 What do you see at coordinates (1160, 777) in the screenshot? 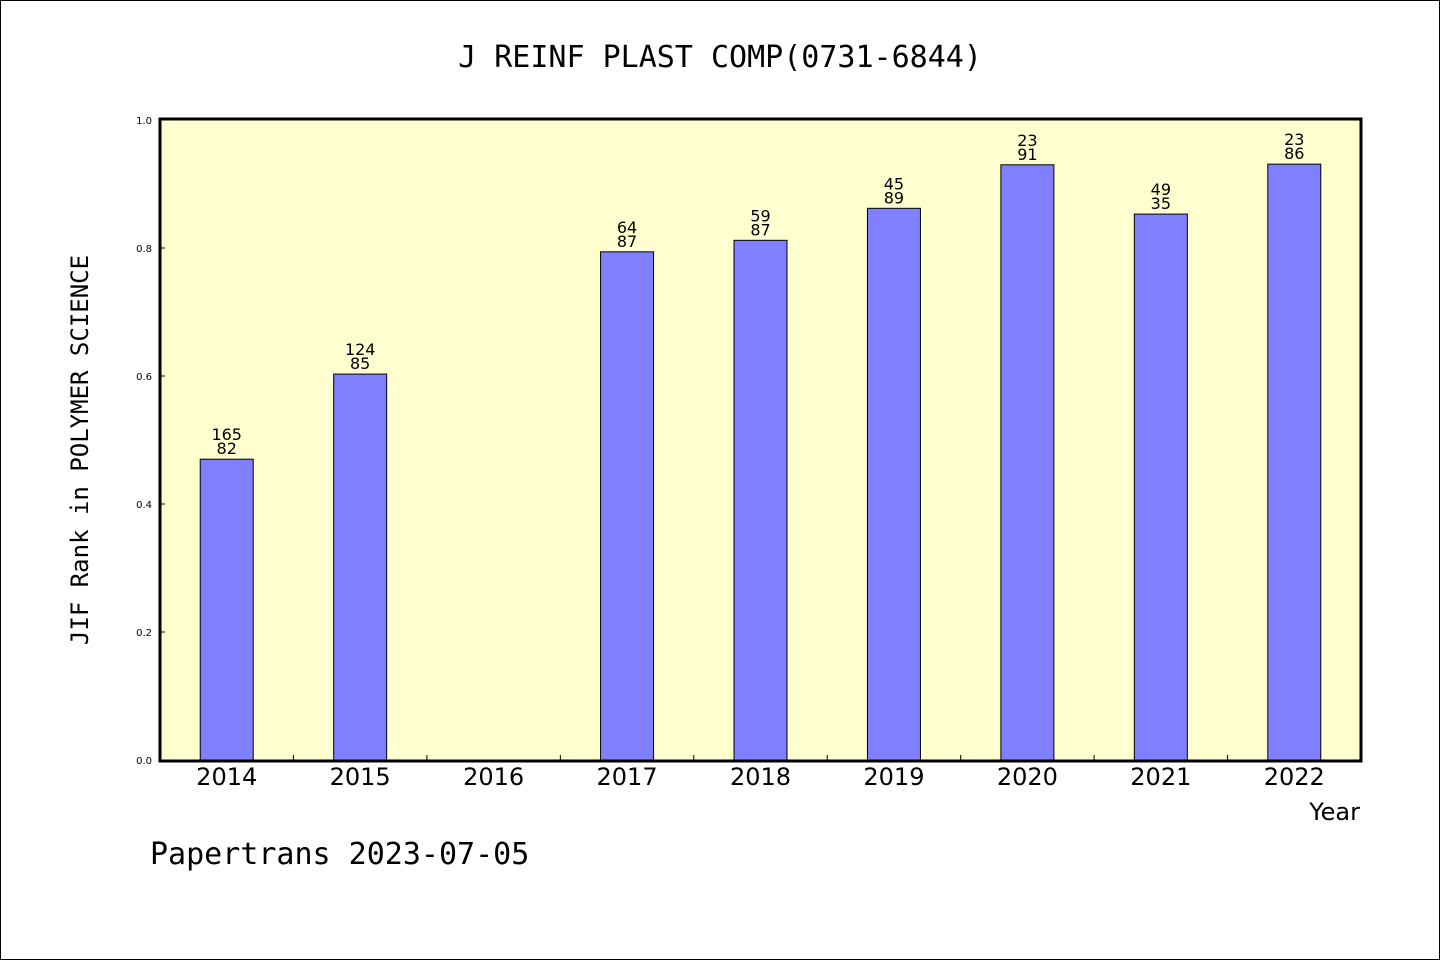
I see `x-tick-label: 2021` at bounding box center [1160, 777].